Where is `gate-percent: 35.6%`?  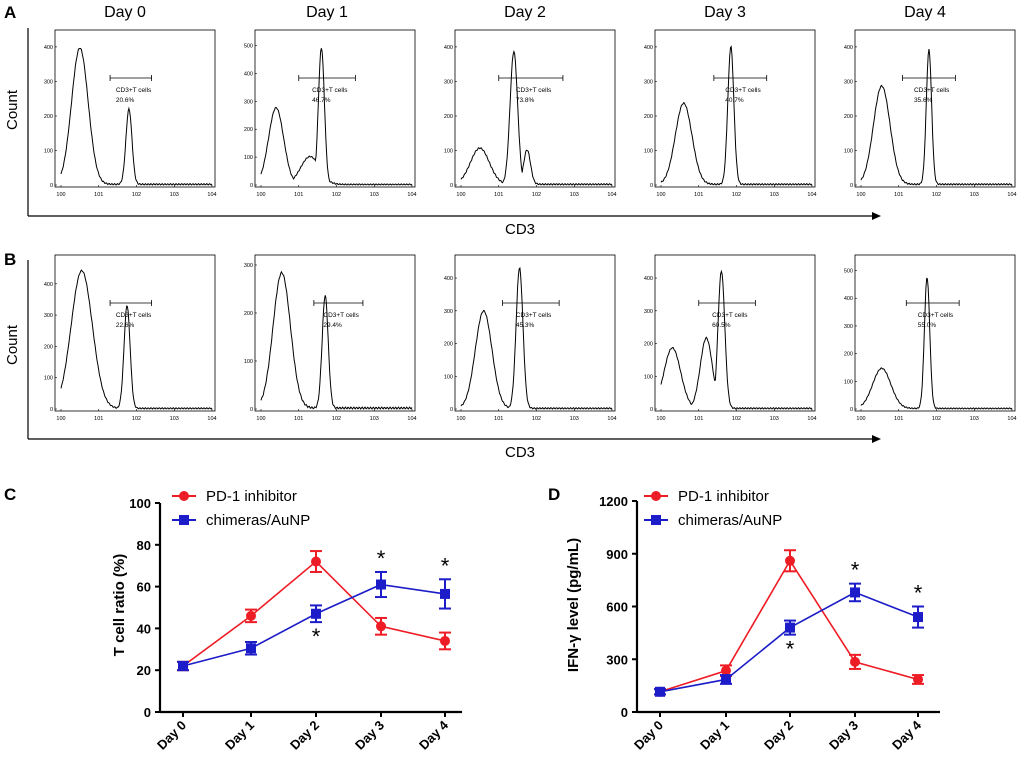
gate-percent: 35.6% is located at coordinates (923, 100).